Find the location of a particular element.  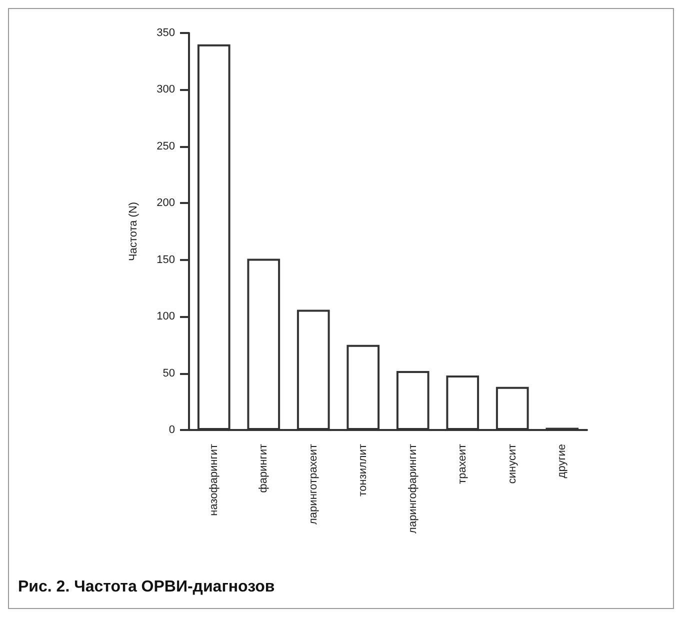

y-axis-title: Частота (N) is located at coordinates (134, 232).